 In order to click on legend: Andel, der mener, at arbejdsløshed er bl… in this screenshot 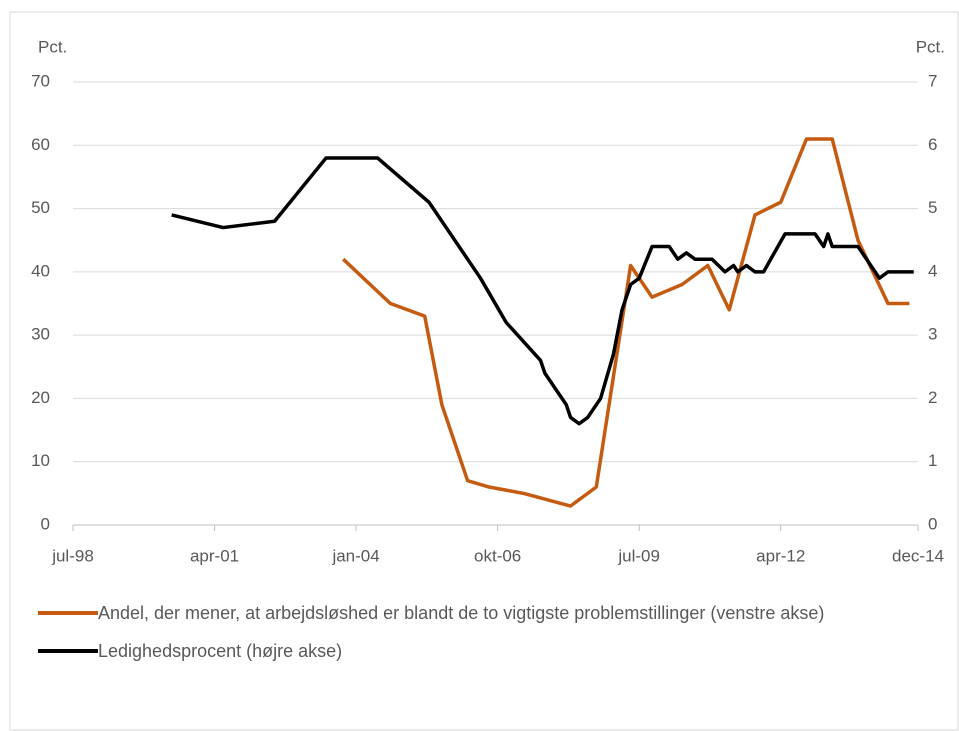, I will do `click(490, 638)`.